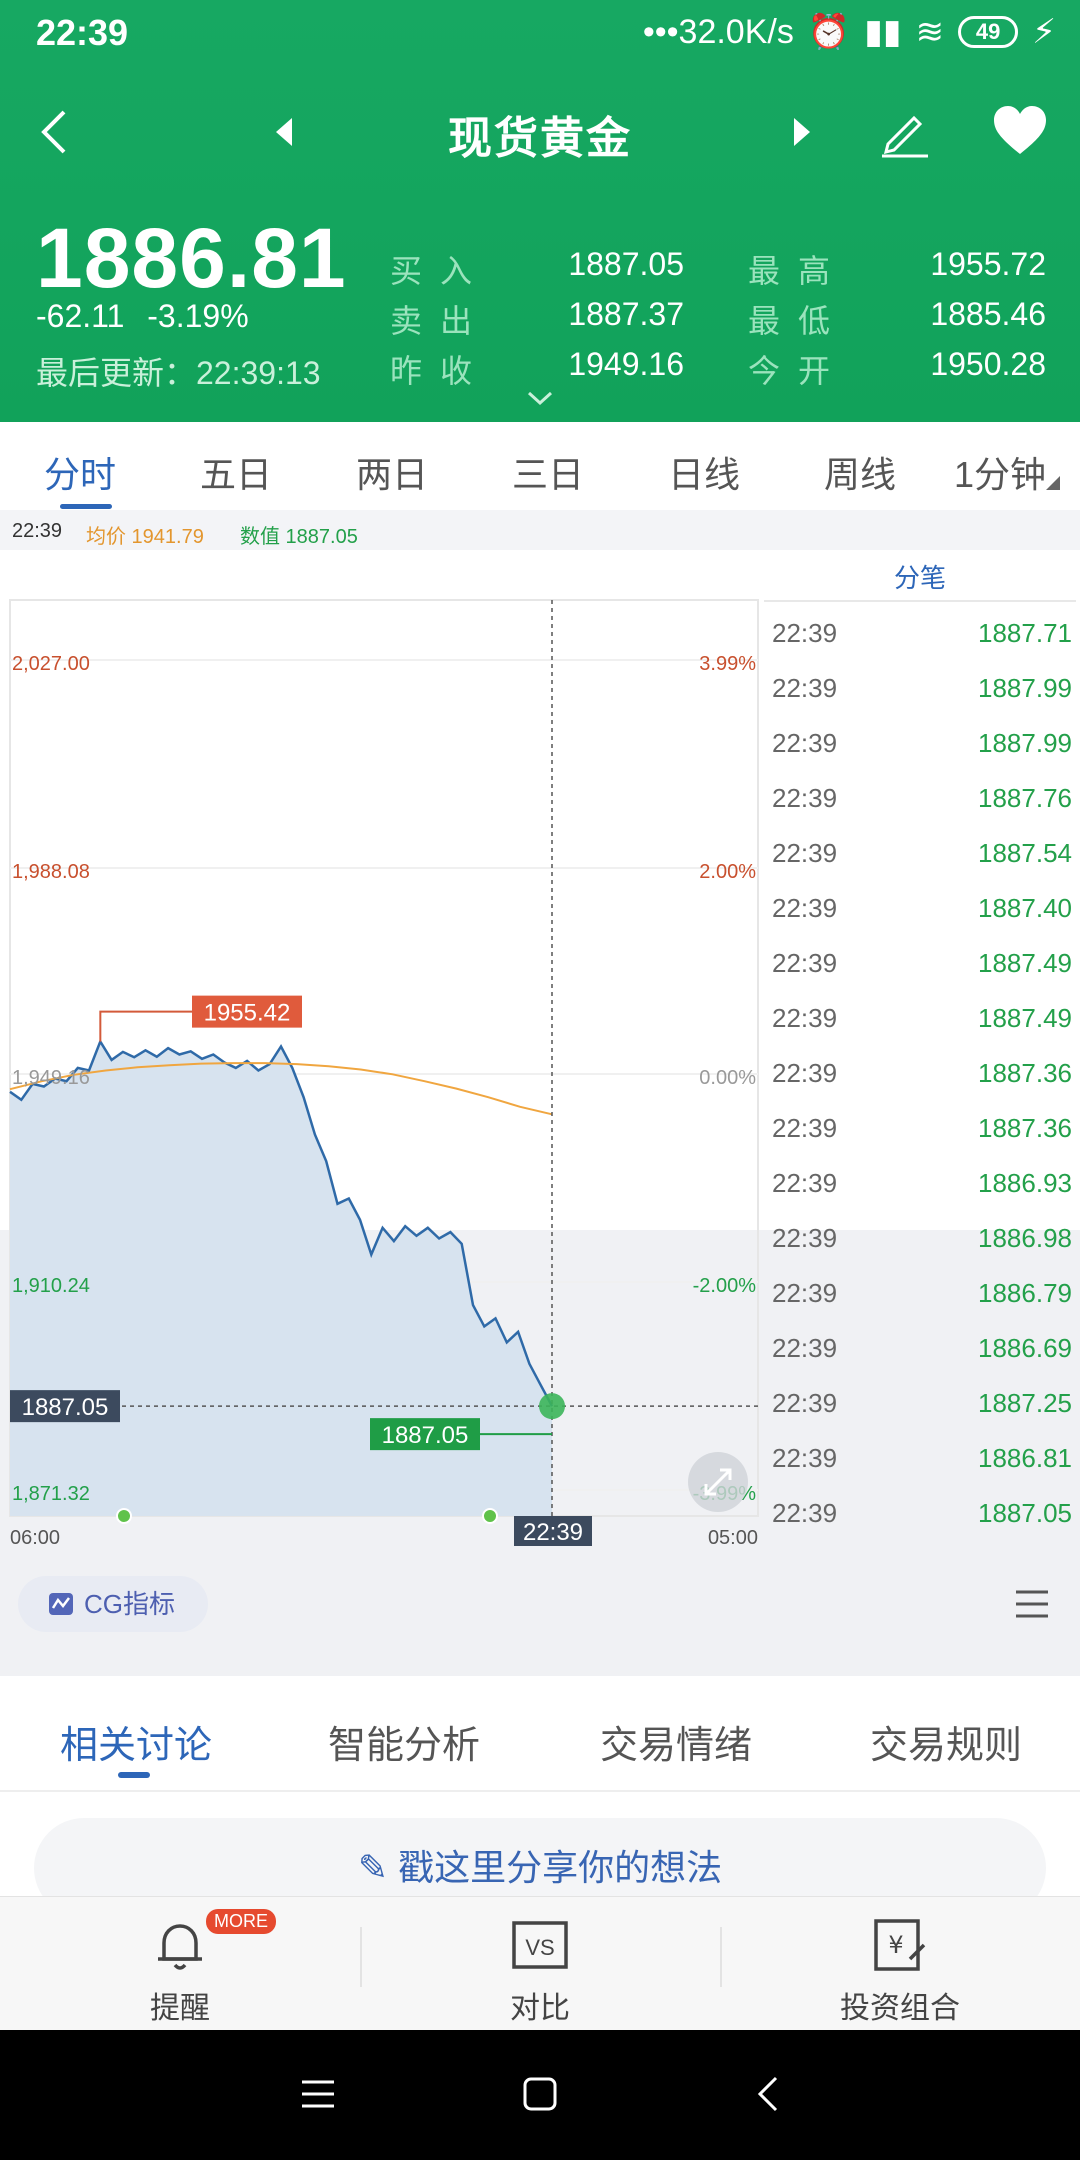 The width and height of the screenshot is (1080, 2160). Describe the element at coordinates (922, 638) in the screenshot. I see `tick-row: 22:39 1887.71` at that location.